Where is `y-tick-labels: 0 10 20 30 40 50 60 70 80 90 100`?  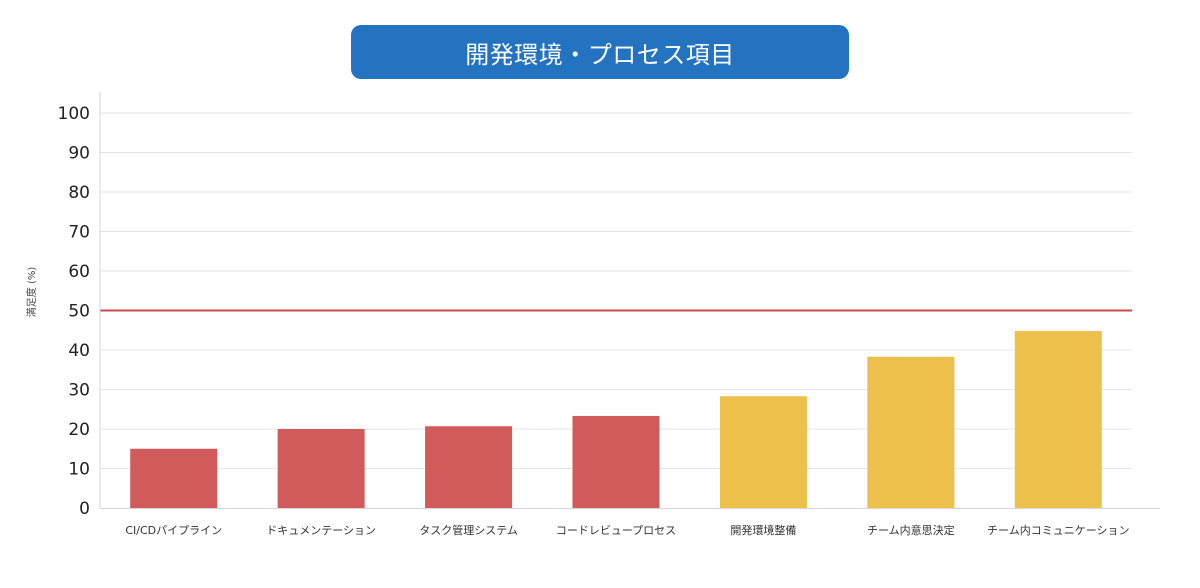 y-tick-labels: 0 10 20 30 40 50 60 70 80 90 100 is located at coordinates (74, 311).